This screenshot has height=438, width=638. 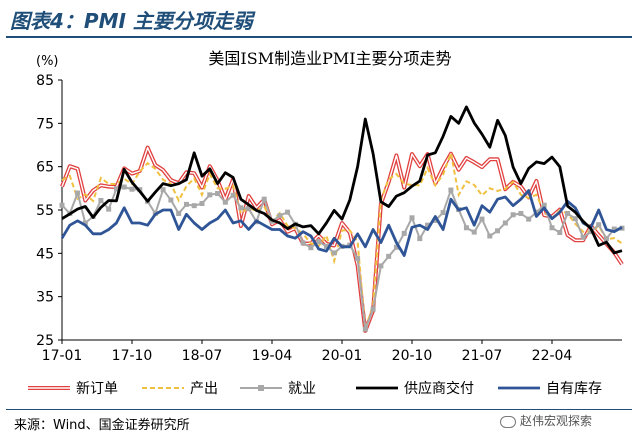 What do you see at coordinates (319, 19) in the screenshot?
I see `figure-header: 图表4：PMI 主要分项走弱` at bounding box center [319, 19].